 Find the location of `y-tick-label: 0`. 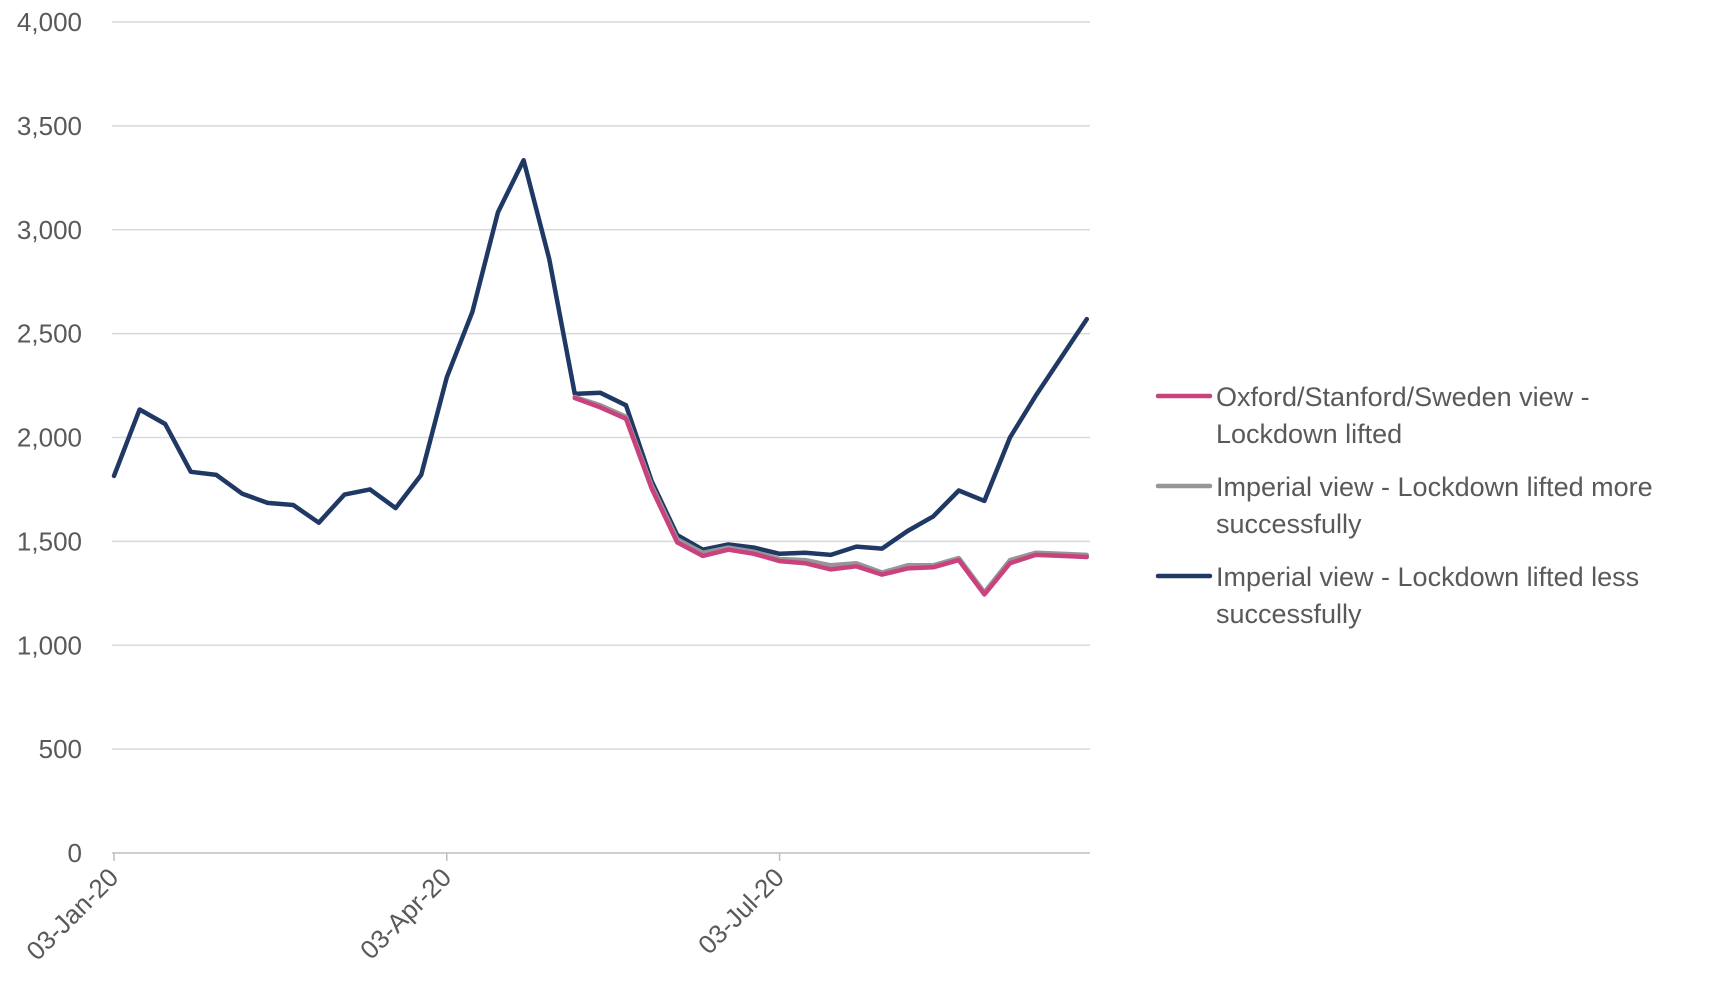

y-tick-label: 0 is located at coordinates (75, 853).